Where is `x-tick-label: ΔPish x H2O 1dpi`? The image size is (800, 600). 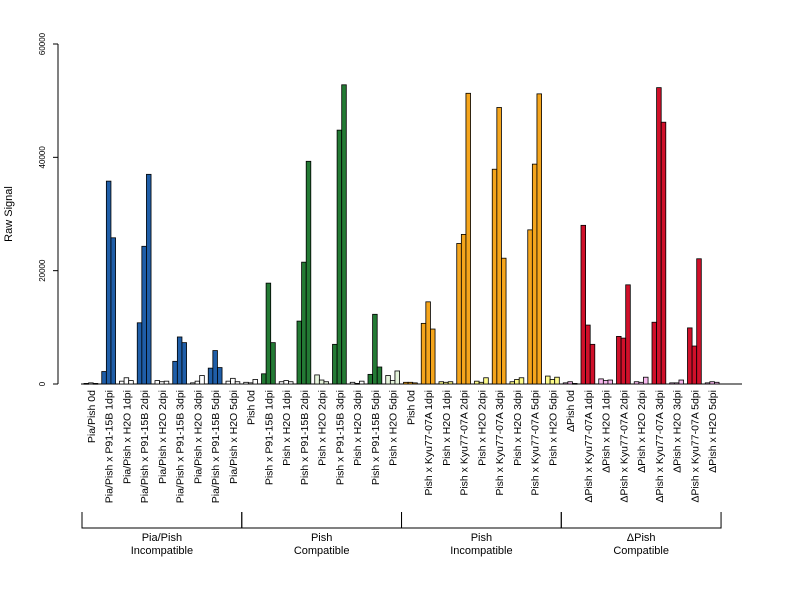
x-tick-label: ΔPish x H2O 1dpi is located at coordinates (607, 431).